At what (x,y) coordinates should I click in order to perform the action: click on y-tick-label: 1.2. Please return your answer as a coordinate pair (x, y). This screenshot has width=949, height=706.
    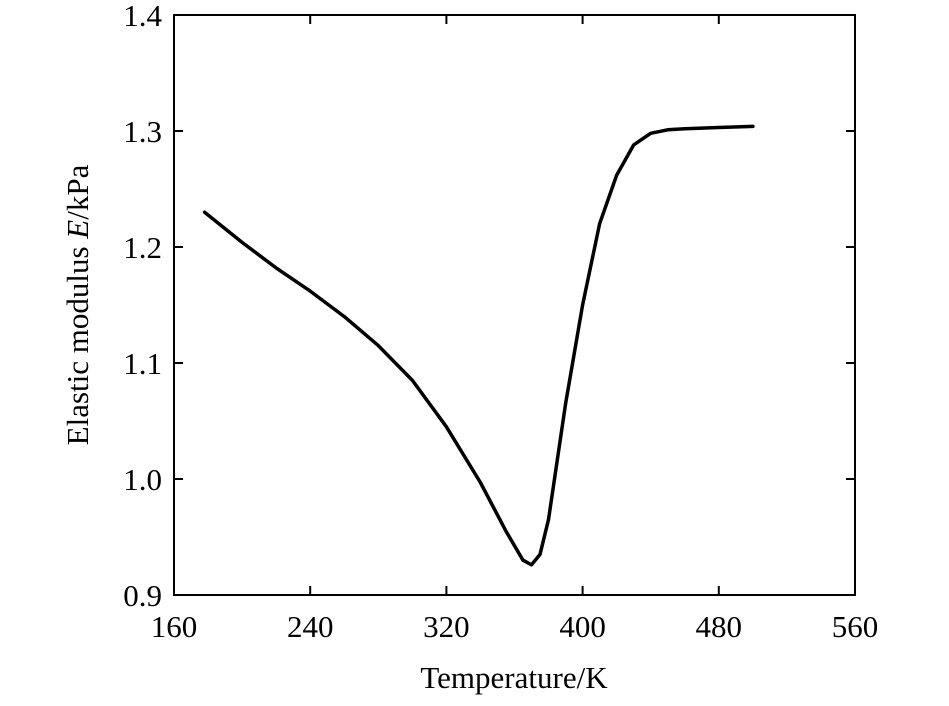
    Looking at the image, I should click on (142, 247).